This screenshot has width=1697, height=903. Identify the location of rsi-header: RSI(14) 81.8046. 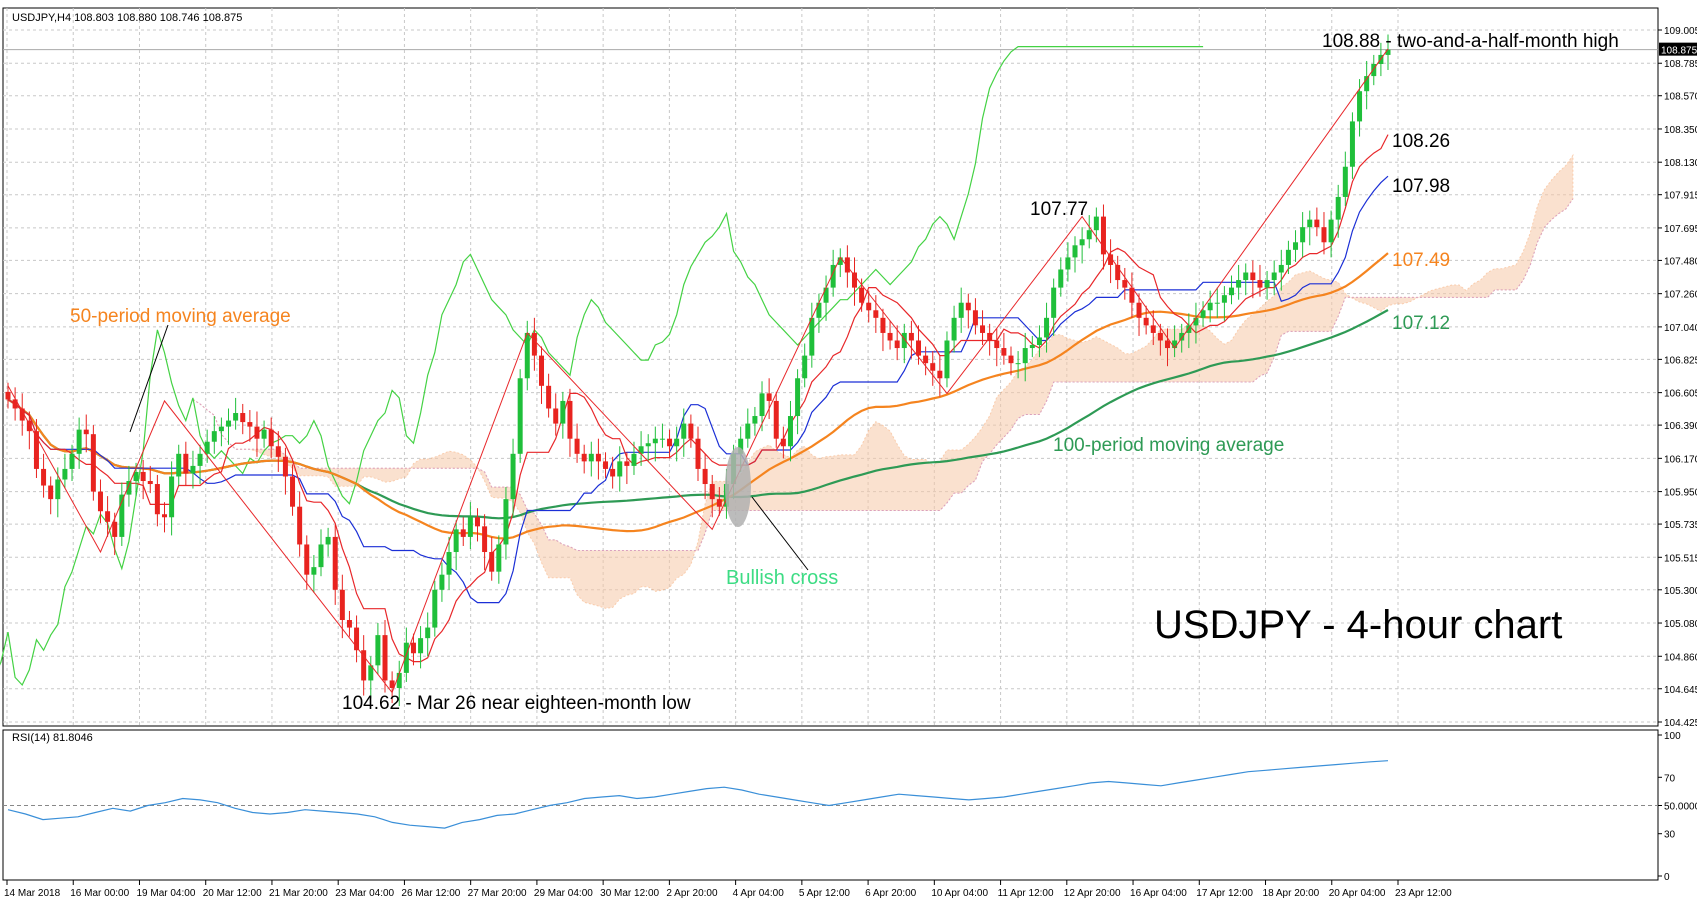
(52, 738).